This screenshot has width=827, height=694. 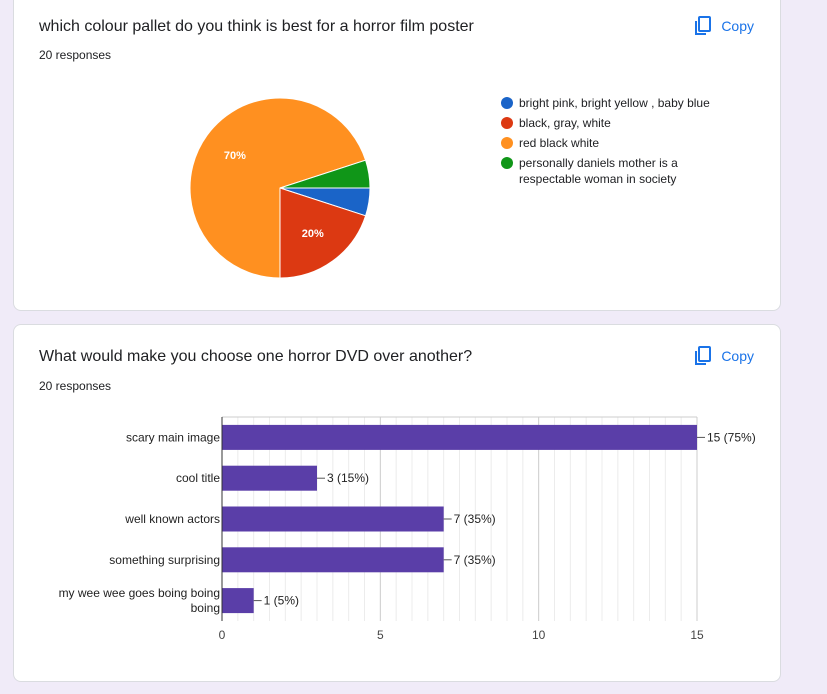 I want to click on legend-item: bright pink, bright yellow , baby blue, so click(x=610, y=103).